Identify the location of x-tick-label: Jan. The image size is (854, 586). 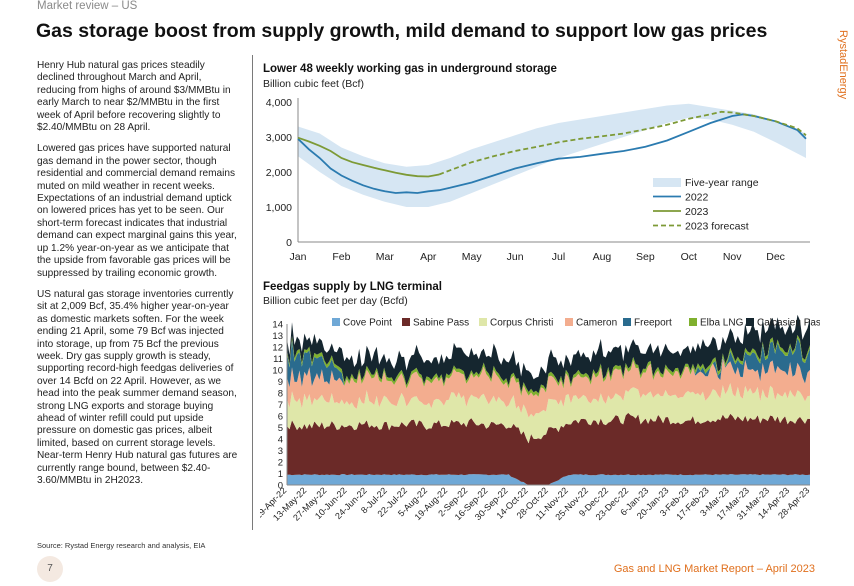
(298, 257).